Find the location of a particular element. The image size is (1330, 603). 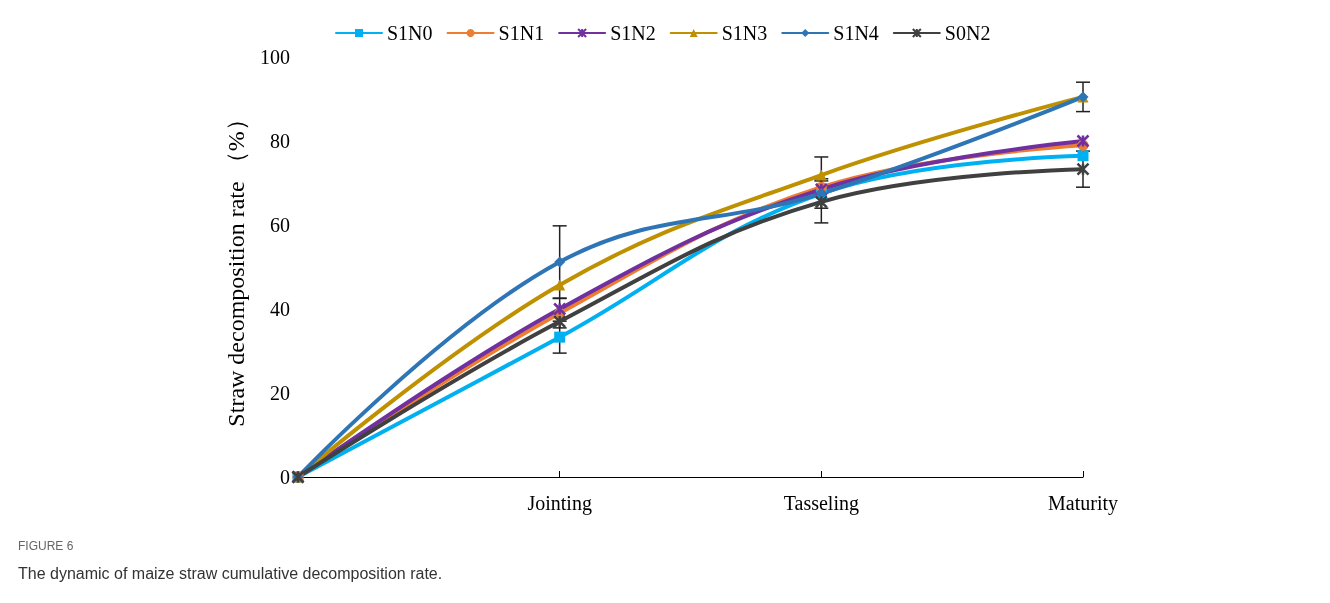

legend-label: S1N0 is located at coordinates (410, 33).